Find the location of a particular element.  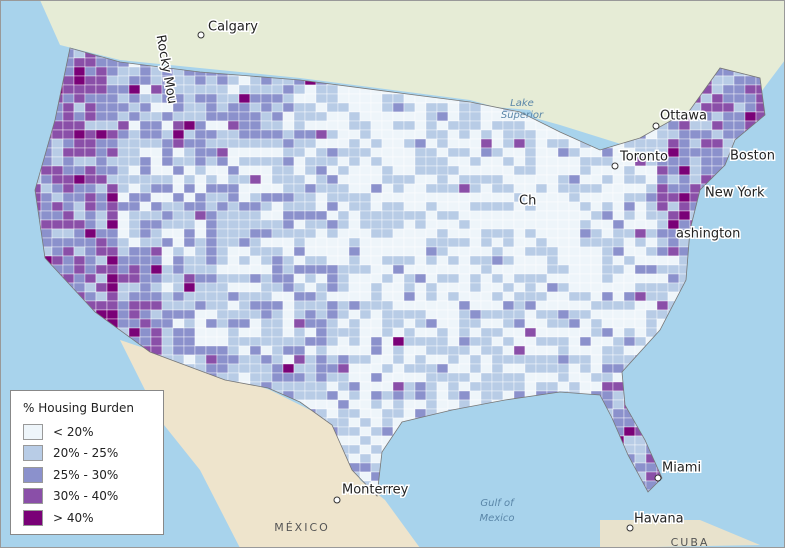

place-label: Miami is located at coordinates (681, 468).